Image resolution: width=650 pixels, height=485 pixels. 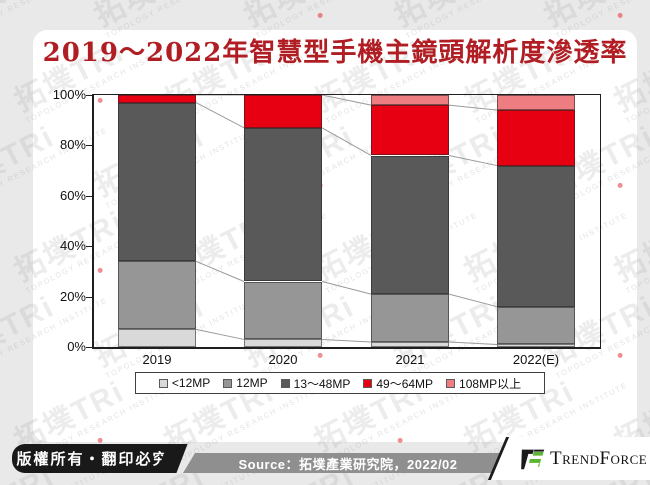 I want to click on chart-title: 2019～2022年智慧型手機主鏡頭解析度滲透率, so click(x=335, y=53).